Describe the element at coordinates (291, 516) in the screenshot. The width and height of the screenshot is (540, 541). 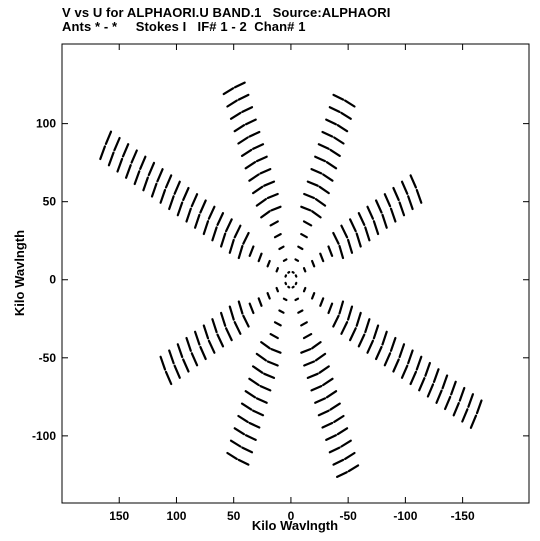
I see `x-tick-label: 0` at that location.